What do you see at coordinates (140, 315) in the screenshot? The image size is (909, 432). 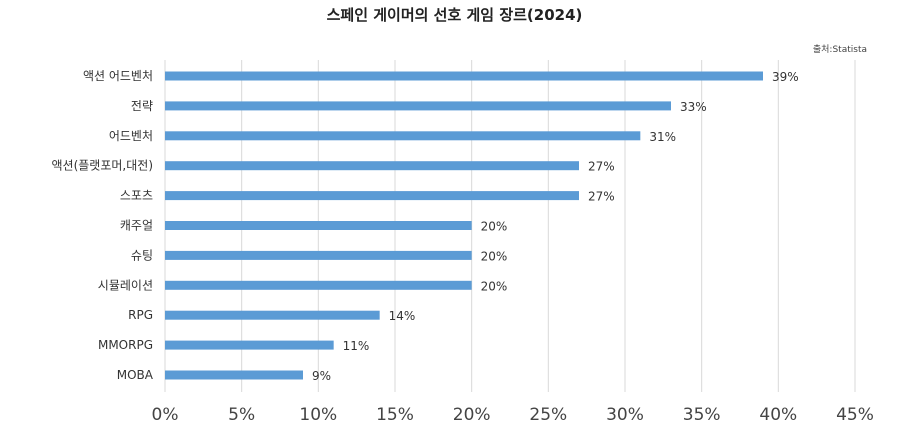 I see `category-label-8: RPG` at bounding box center [140, 315].